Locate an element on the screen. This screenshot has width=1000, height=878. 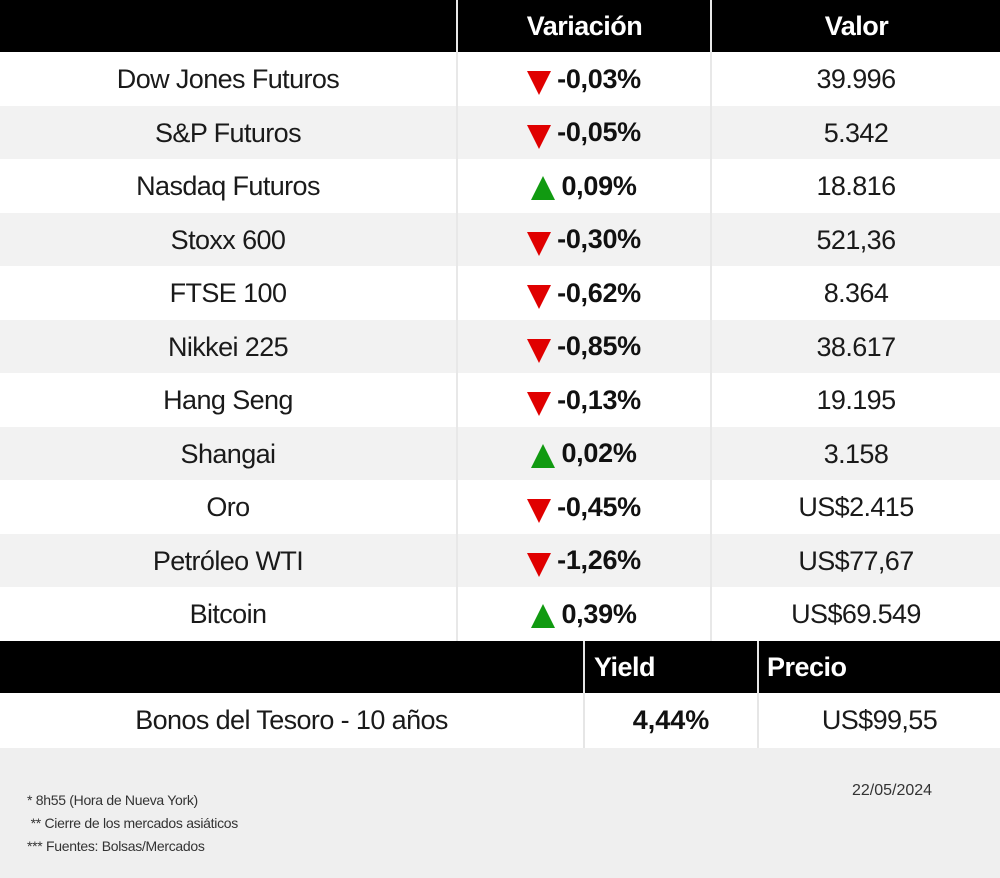
value-cell: 3.158 is located at coordinates (856, 453).